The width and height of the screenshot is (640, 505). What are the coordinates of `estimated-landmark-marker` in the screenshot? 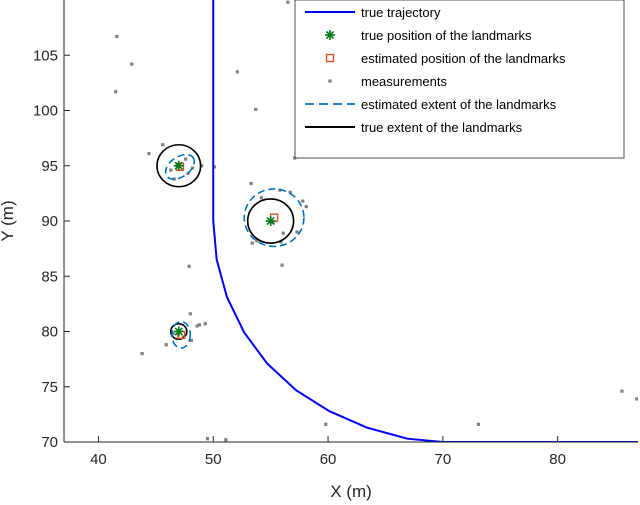 It's located at (180, 167).